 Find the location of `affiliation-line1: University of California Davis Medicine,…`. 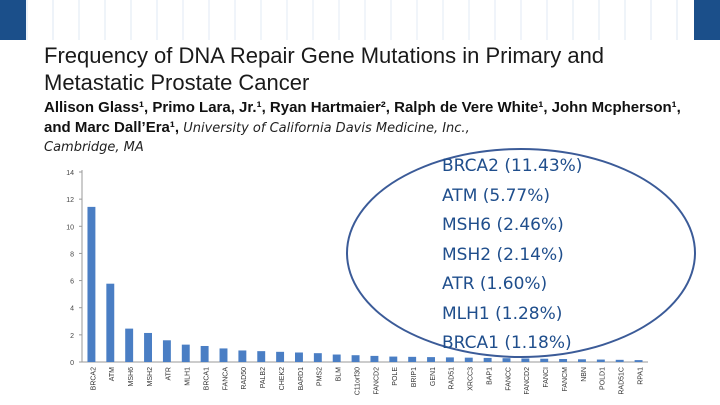

affiliation-line1: University of California Davis Medicine,… is located at coordinates (326, 128).